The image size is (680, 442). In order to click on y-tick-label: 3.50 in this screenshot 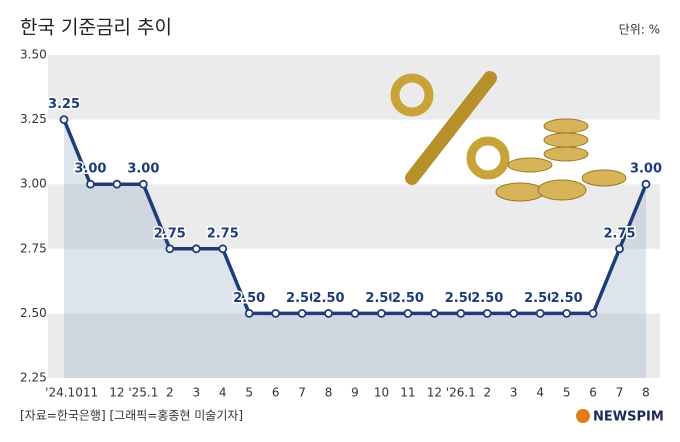, I will do `click(33, 55)`.